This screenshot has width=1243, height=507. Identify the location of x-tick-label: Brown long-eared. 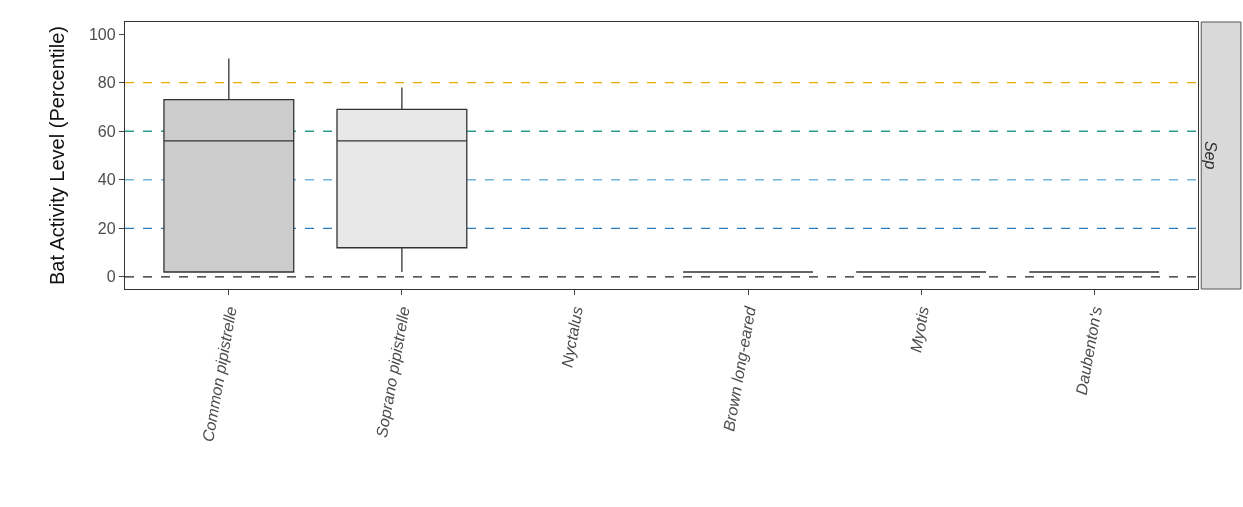
(740, 368).